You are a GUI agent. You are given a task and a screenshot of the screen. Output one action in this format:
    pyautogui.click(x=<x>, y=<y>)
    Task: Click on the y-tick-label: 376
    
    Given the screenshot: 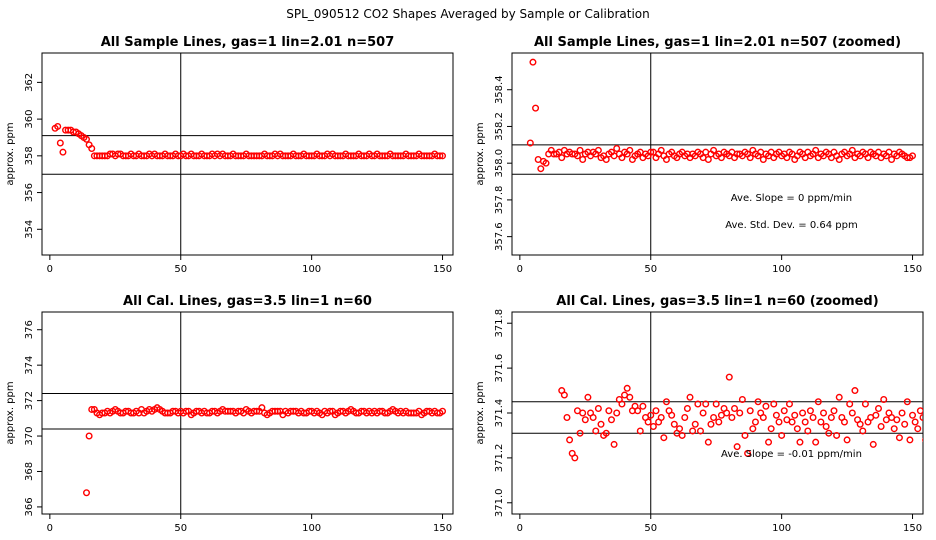 What is the action you would take?
    pyautogui.click(x=29, y=329)
    